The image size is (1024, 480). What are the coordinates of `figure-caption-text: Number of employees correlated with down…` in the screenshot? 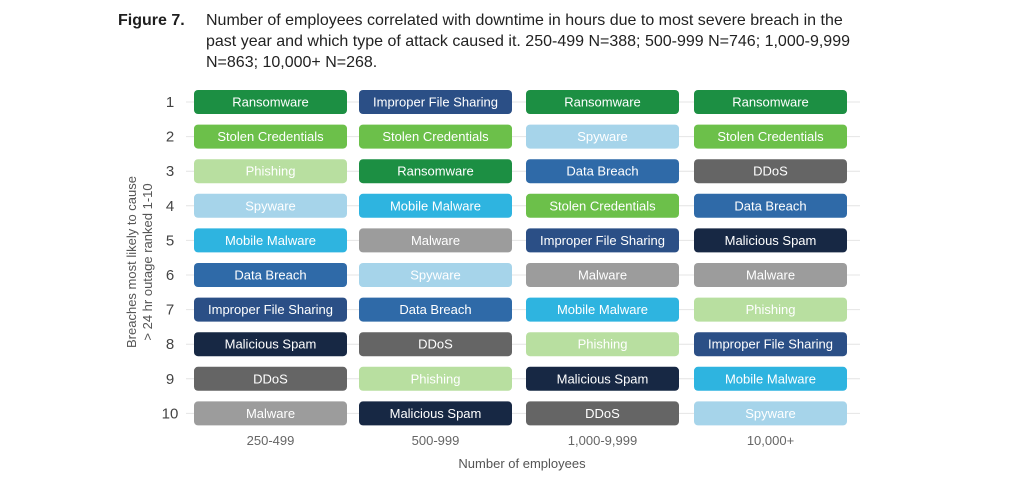 It's located at (528, 41).